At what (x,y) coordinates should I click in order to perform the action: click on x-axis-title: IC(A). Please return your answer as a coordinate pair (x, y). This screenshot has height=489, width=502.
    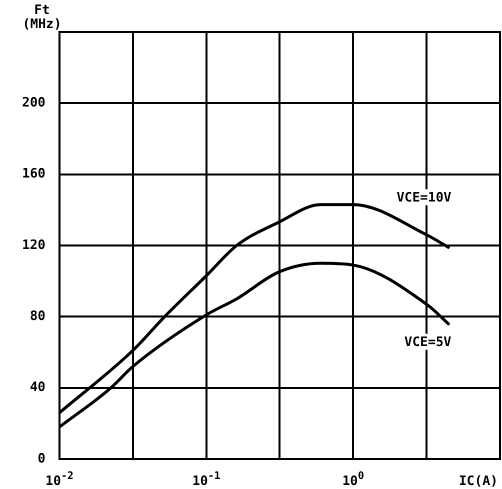
    Looking at the image, I should click on (478, 481).